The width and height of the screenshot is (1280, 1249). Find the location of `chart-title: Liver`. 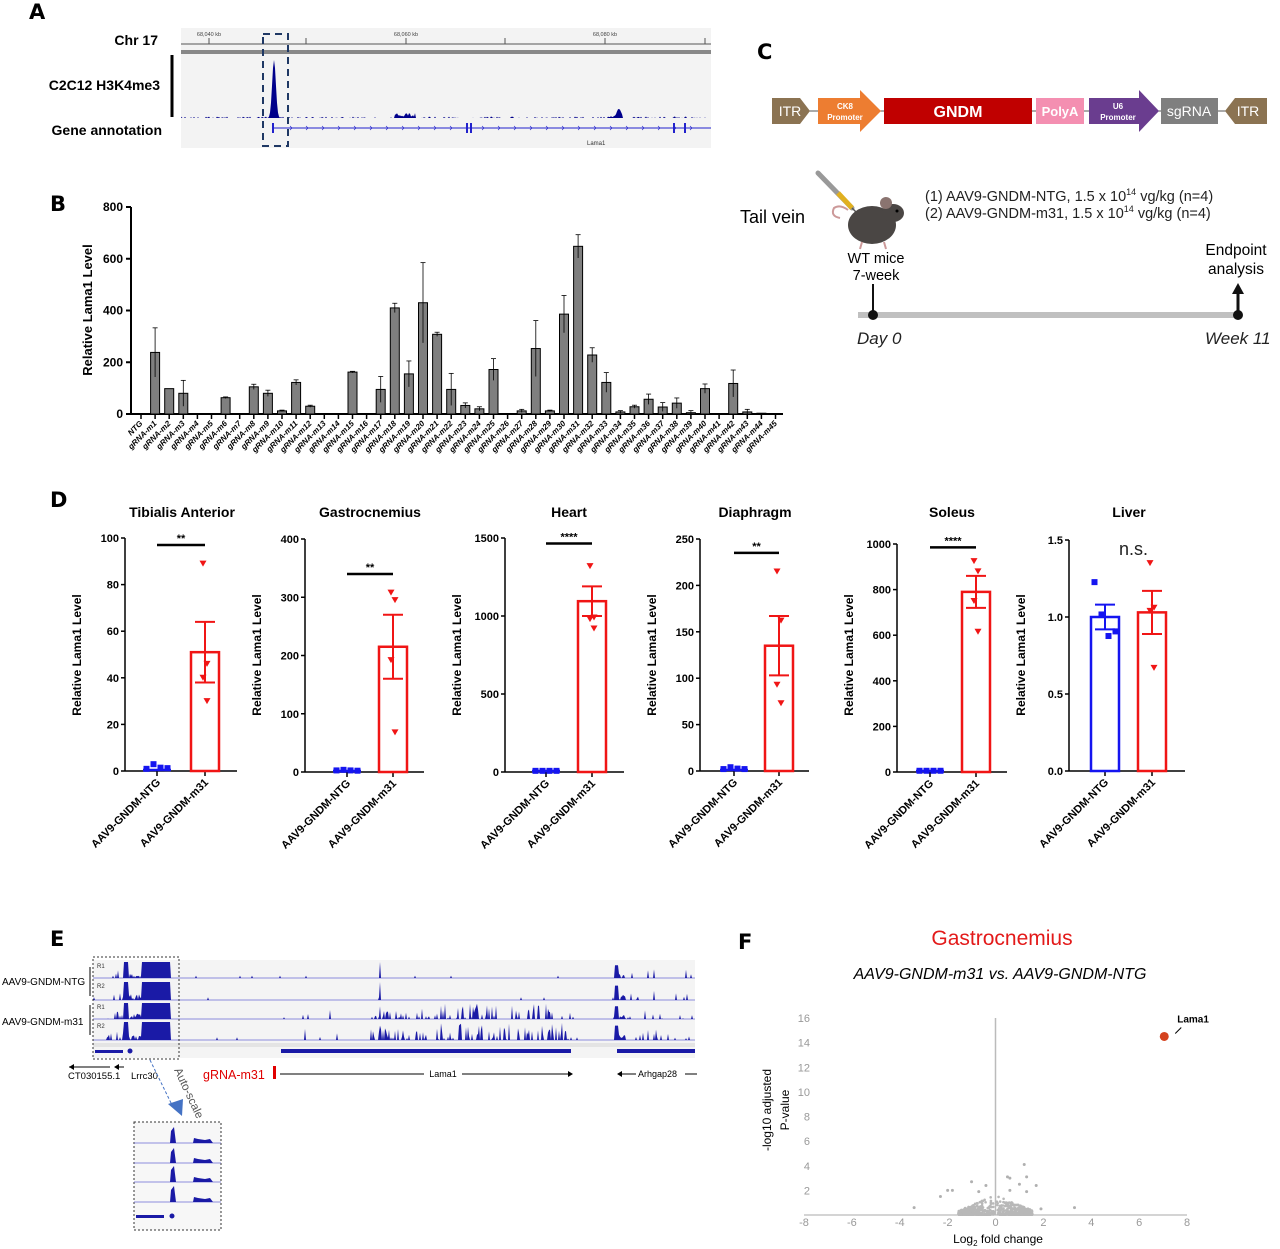

chart-title: Liver is located at coordinates (1129, 512).